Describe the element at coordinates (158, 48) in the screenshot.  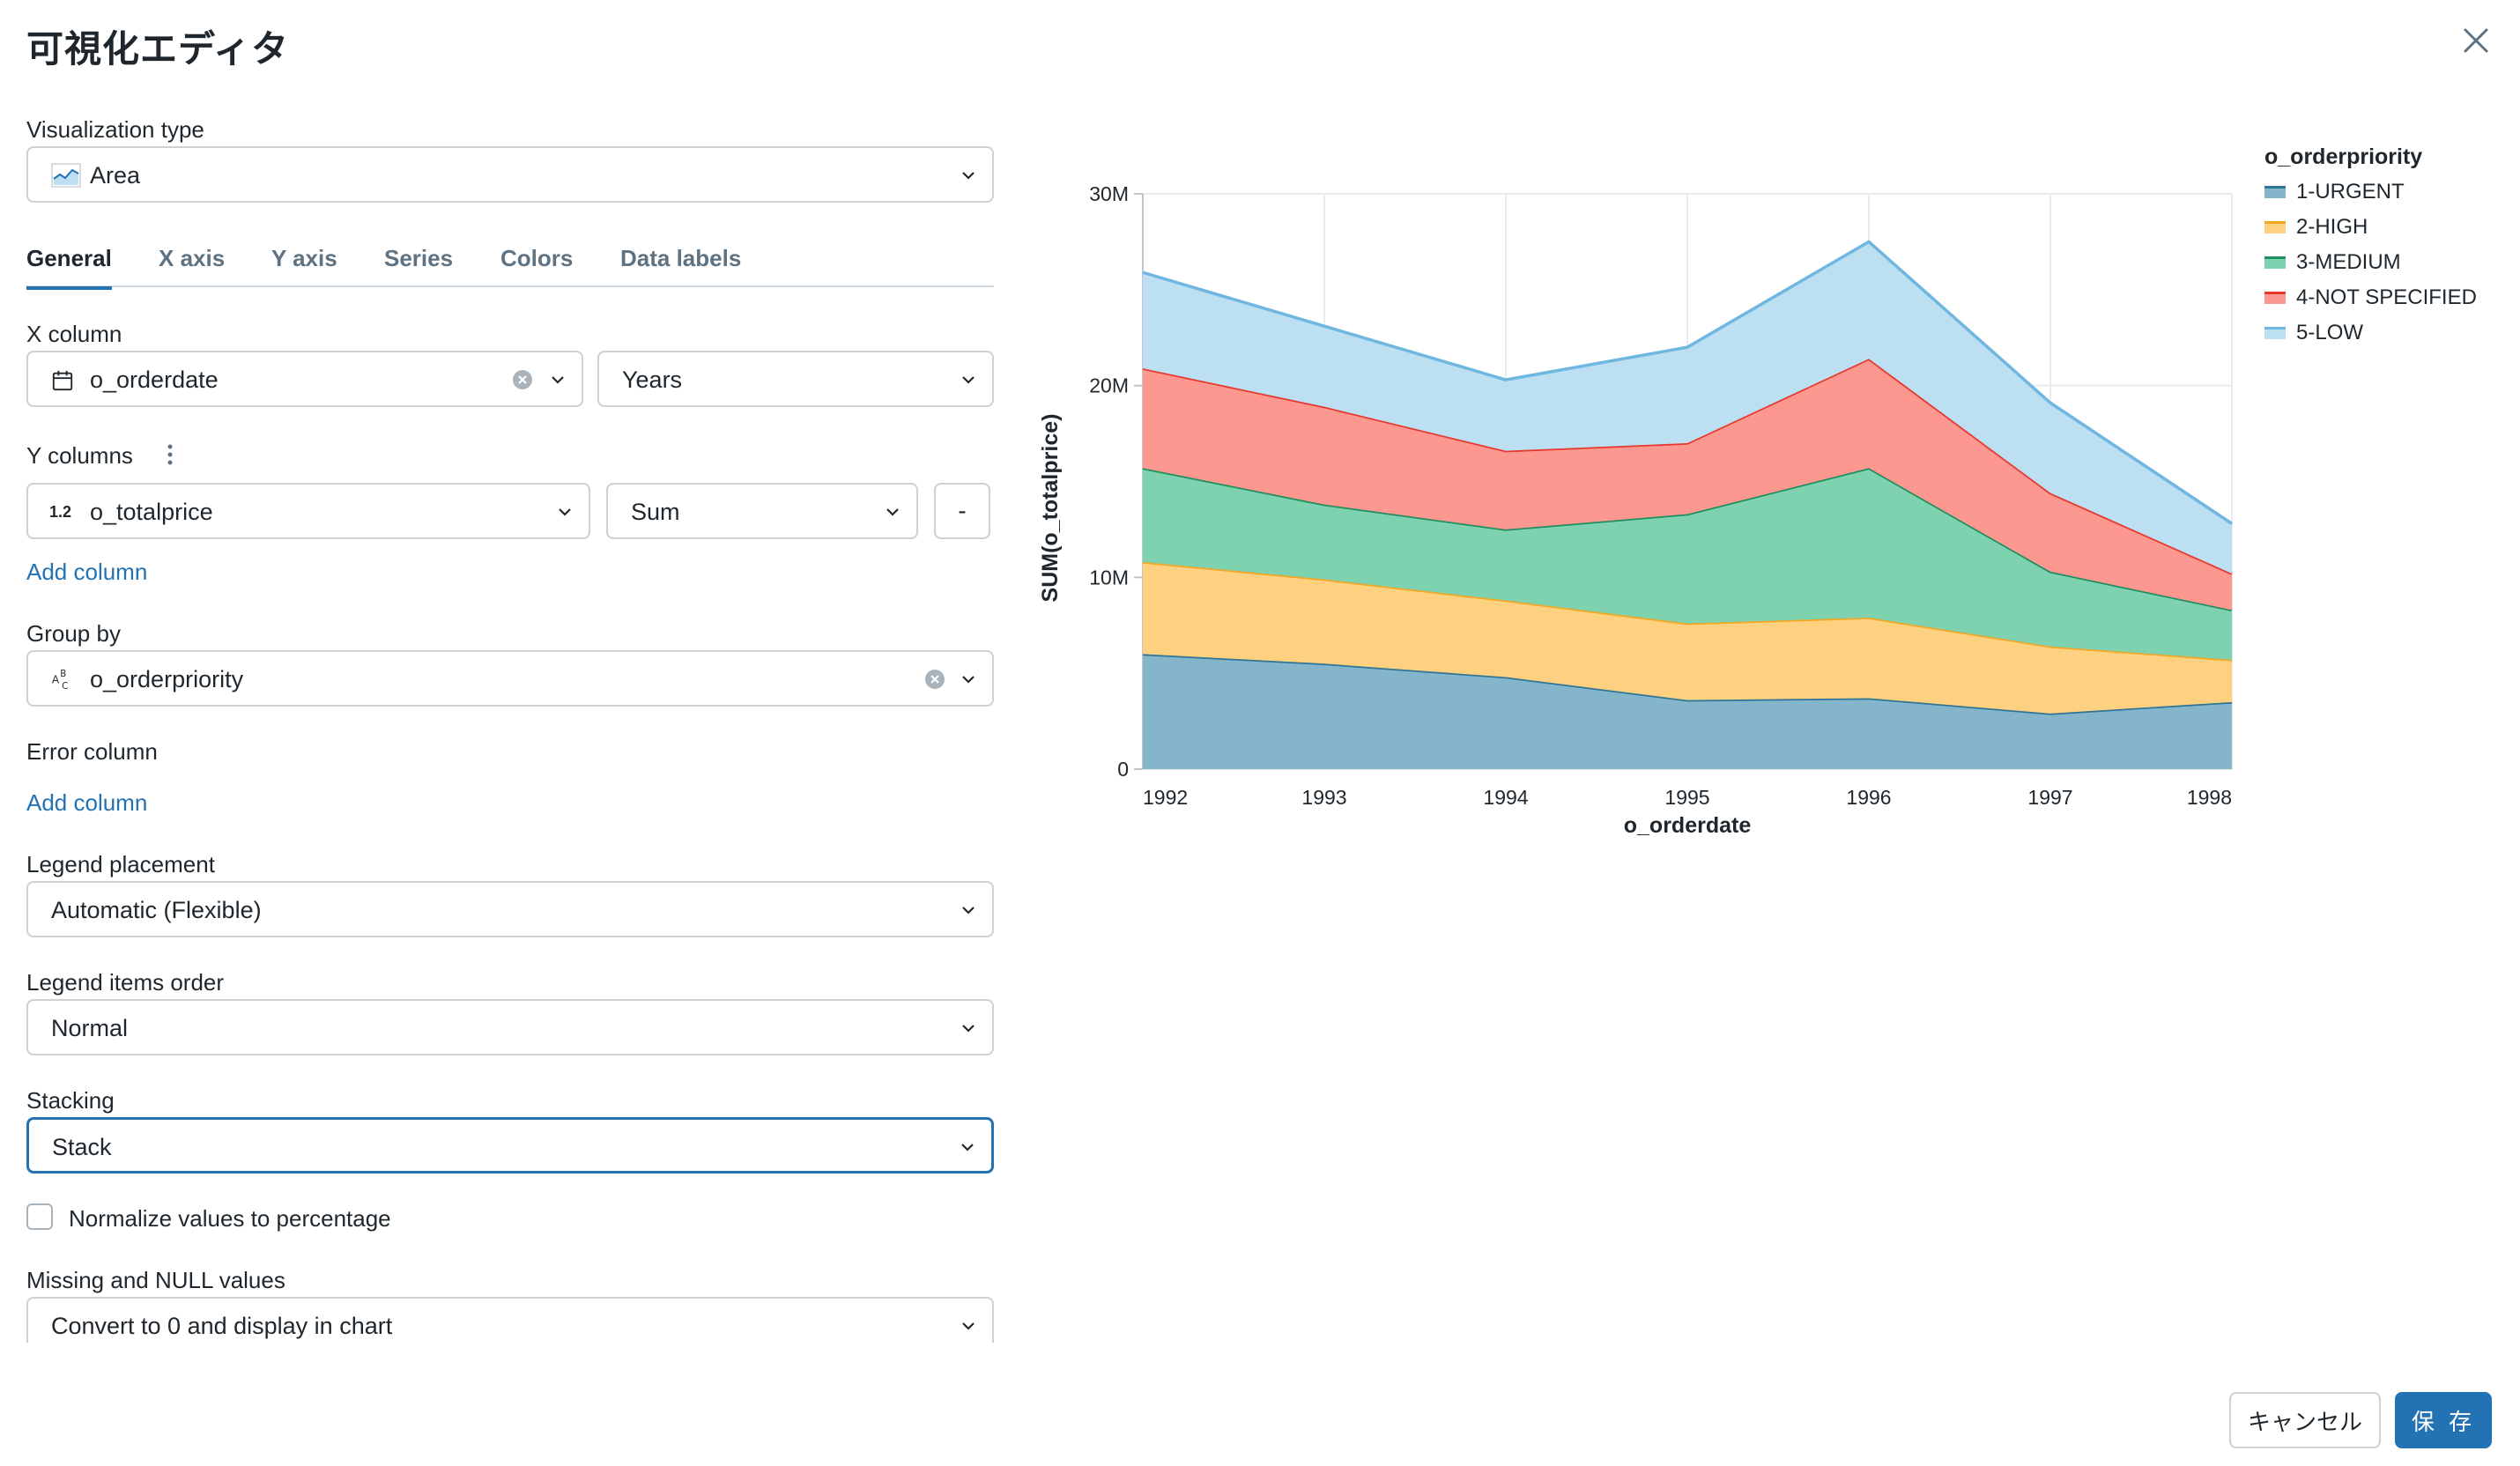
I see `dialog-title: 可視化エディタ` at that location.